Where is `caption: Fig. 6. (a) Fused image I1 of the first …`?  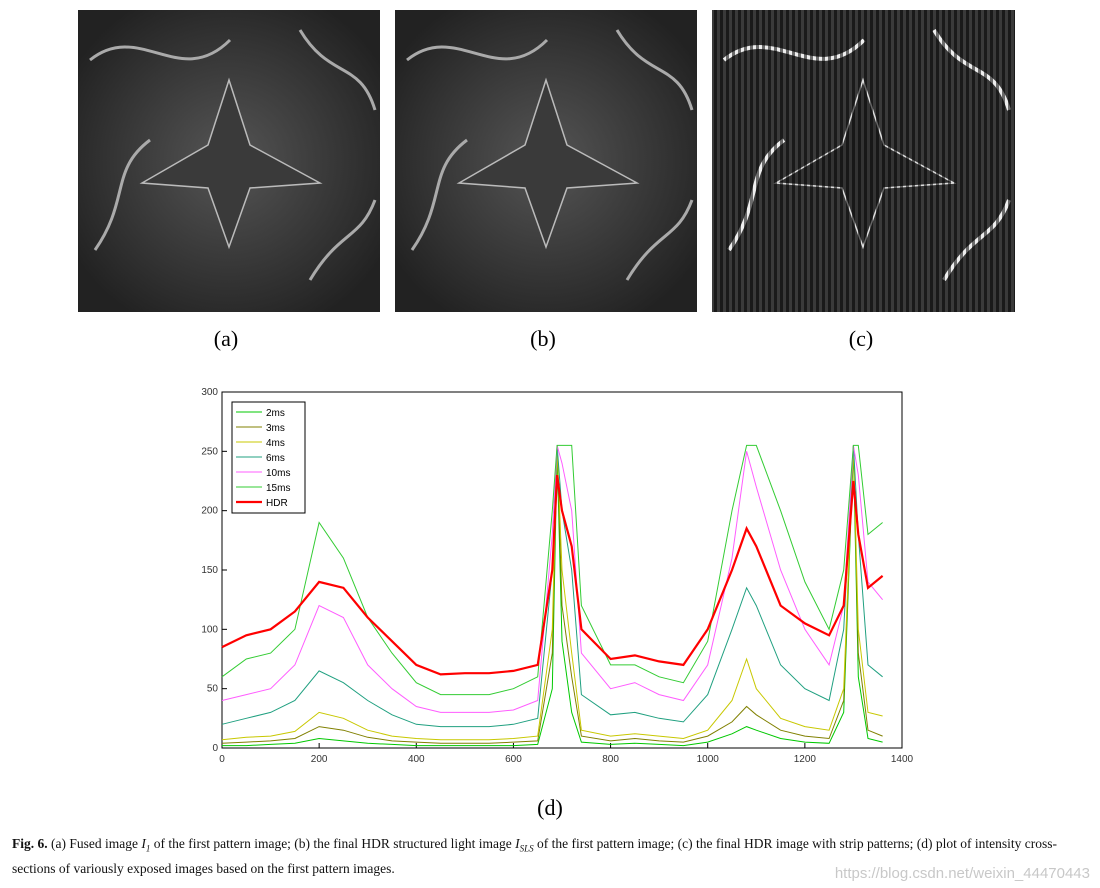 caption: Fig. 6. (a) Fused image I1 of the first … is located at coordinates (552, 856).